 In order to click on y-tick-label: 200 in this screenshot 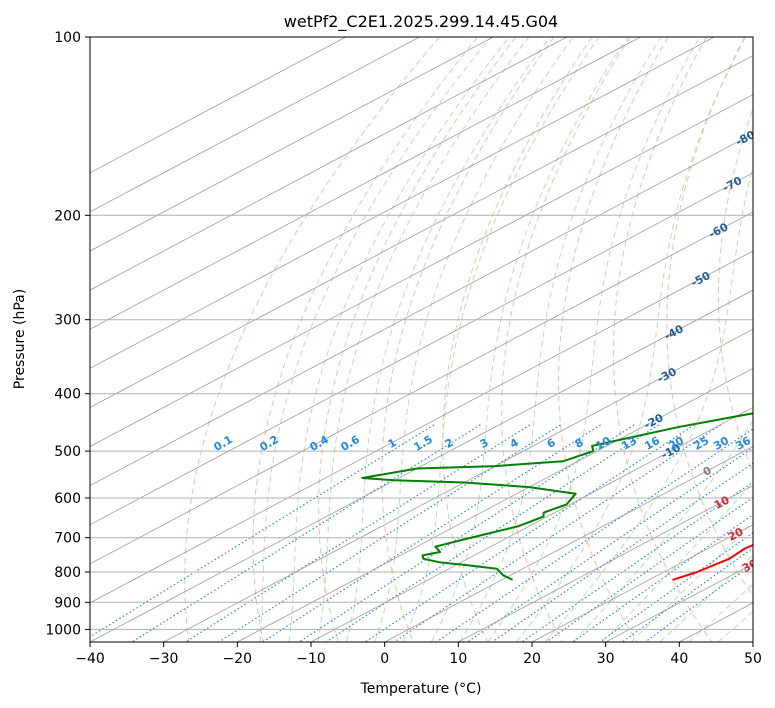, I will do `click(67, 216)`.